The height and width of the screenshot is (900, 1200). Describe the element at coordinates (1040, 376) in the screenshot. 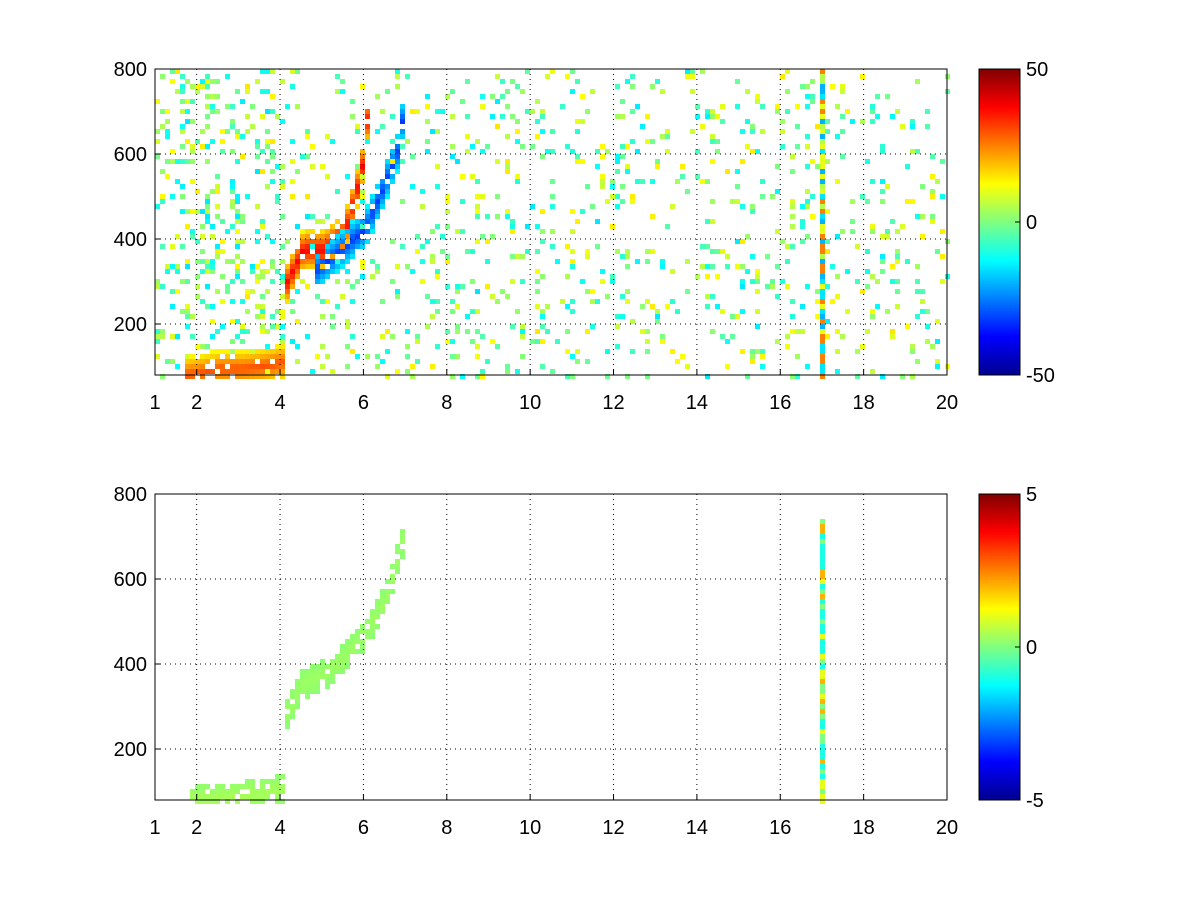

I see `colorbar-tick-label: -50` at that location.